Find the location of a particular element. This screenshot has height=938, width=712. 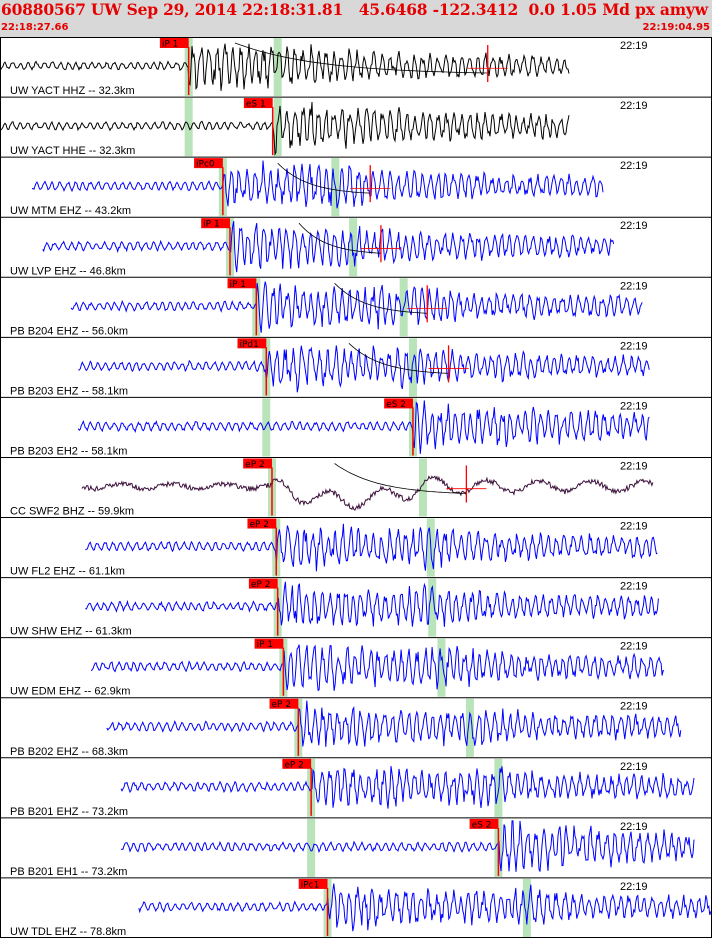

pick-label: iPd1 is located at coordinates (248, 345).